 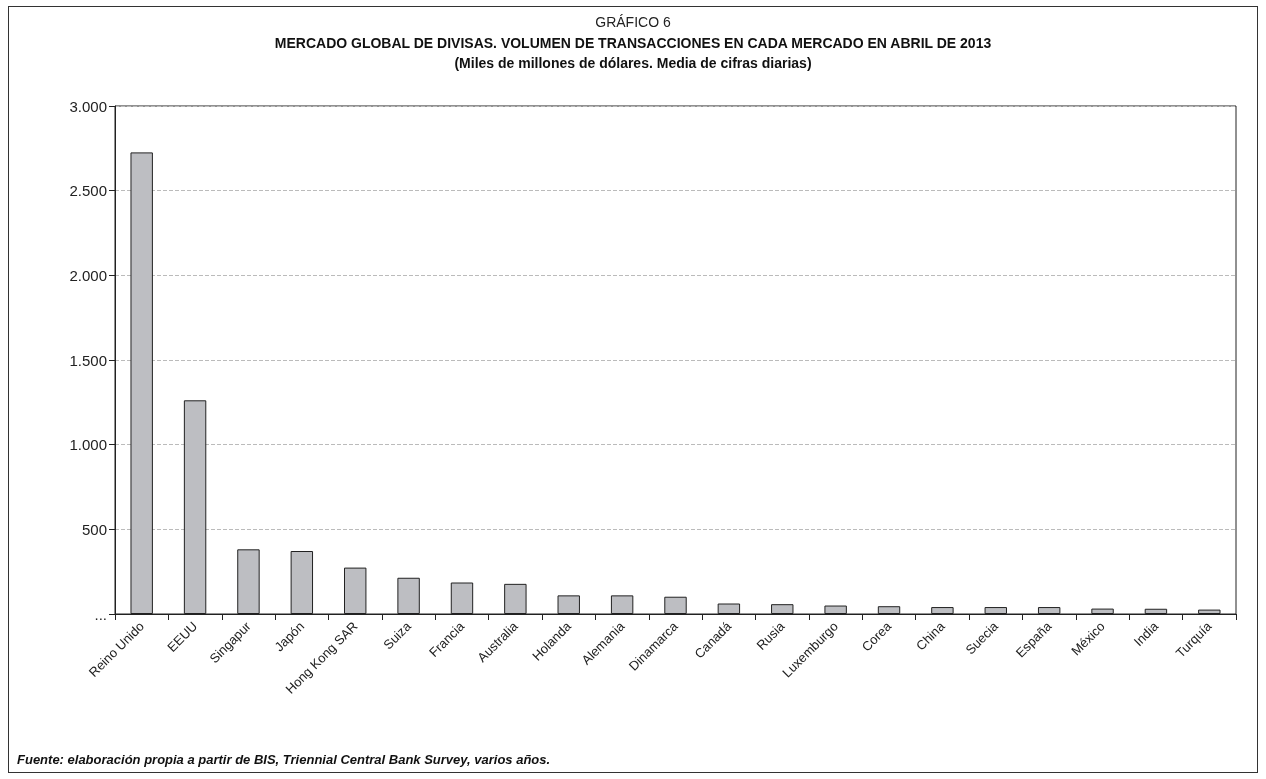 I want to click on source-note: Fuente: elaboración propia a partir de BIS, Triennial Central Bank Survey, varios años., so click(x=284, y=759).